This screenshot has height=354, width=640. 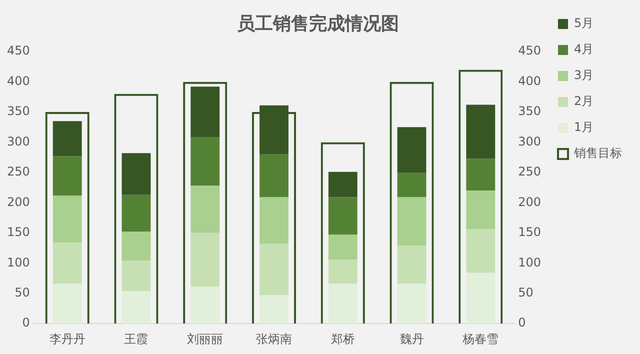 I want to click on y-tick-label: 350, so click(x=18, y=111).